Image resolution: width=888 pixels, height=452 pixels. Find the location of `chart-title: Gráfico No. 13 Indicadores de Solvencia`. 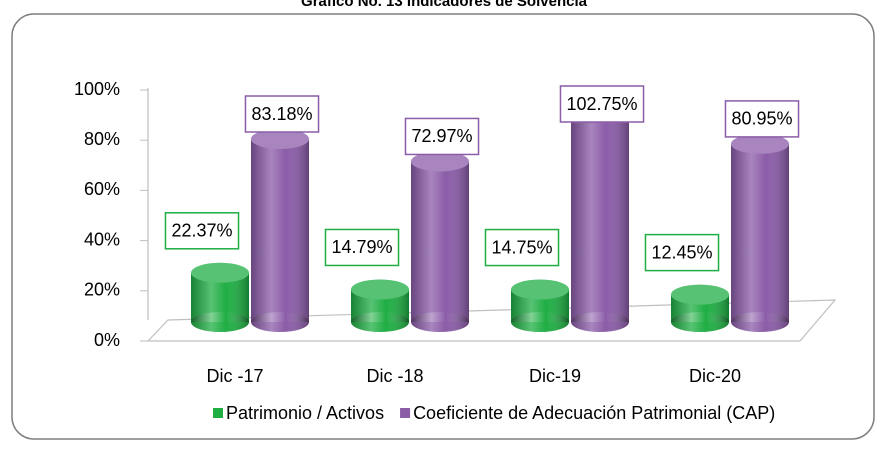

chart-title: Gráfico No. 13 Indicadores de Solvencia is located at coordinates (444, 5).